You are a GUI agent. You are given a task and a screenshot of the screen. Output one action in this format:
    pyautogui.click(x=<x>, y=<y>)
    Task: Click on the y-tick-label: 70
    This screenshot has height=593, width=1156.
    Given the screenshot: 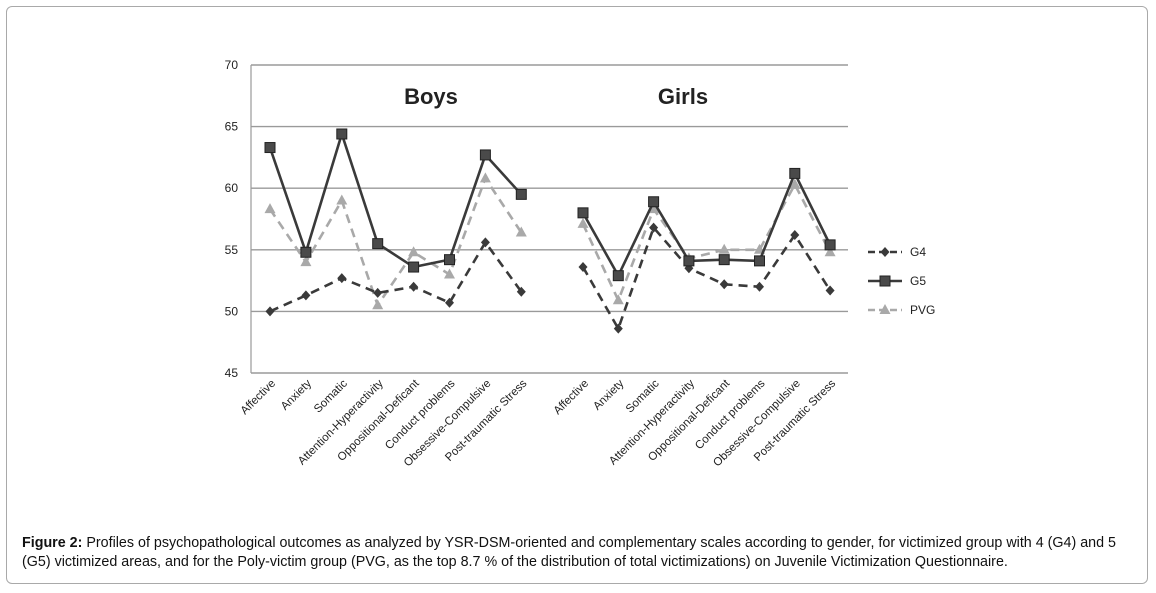 What is the action you would take?
    pyautogui.click(x=232, y=65)
    